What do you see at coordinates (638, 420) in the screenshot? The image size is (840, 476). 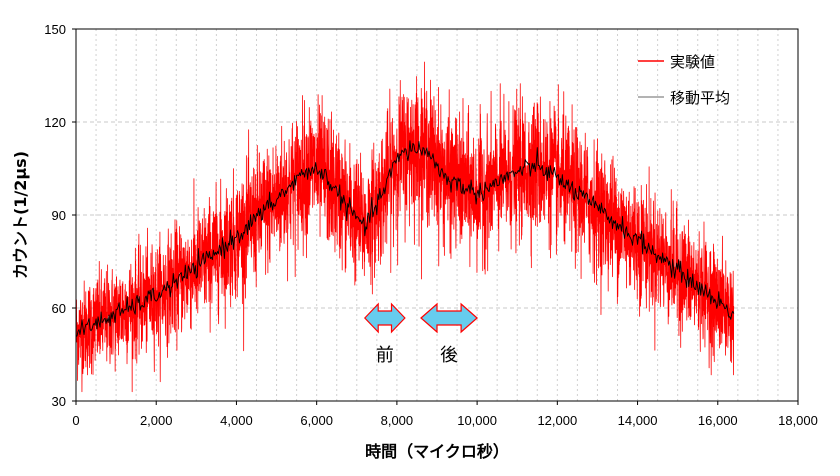 I see `x-tick-label: 14,000` at bounding box center [638, 420].